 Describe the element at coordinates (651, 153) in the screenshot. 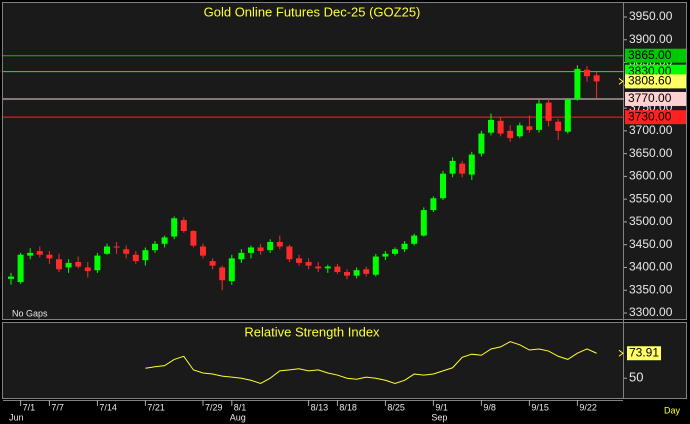

I see `y-tick-label: 3650.00` at that location.